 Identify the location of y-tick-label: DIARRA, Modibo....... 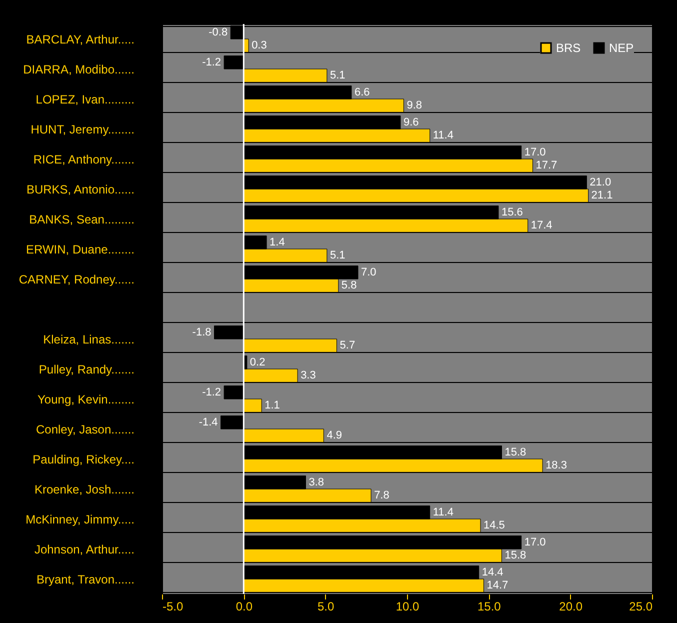
(78, 69).